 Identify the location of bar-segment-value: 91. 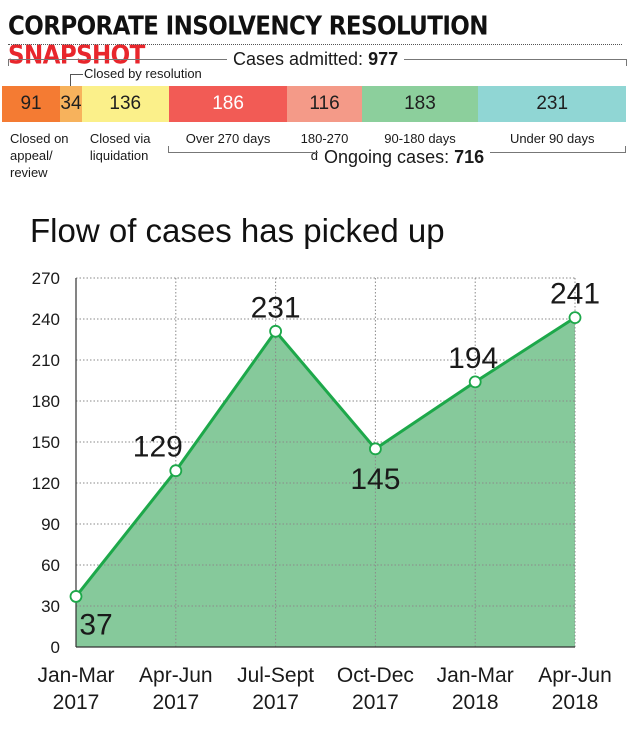
(31, 103).